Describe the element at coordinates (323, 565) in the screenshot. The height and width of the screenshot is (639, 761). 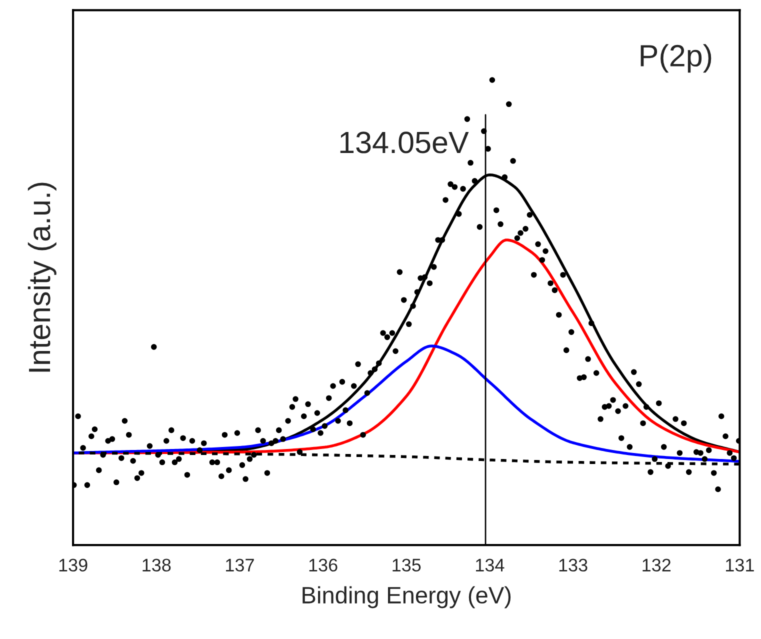
I see `x-tick-label: 136` at that location.